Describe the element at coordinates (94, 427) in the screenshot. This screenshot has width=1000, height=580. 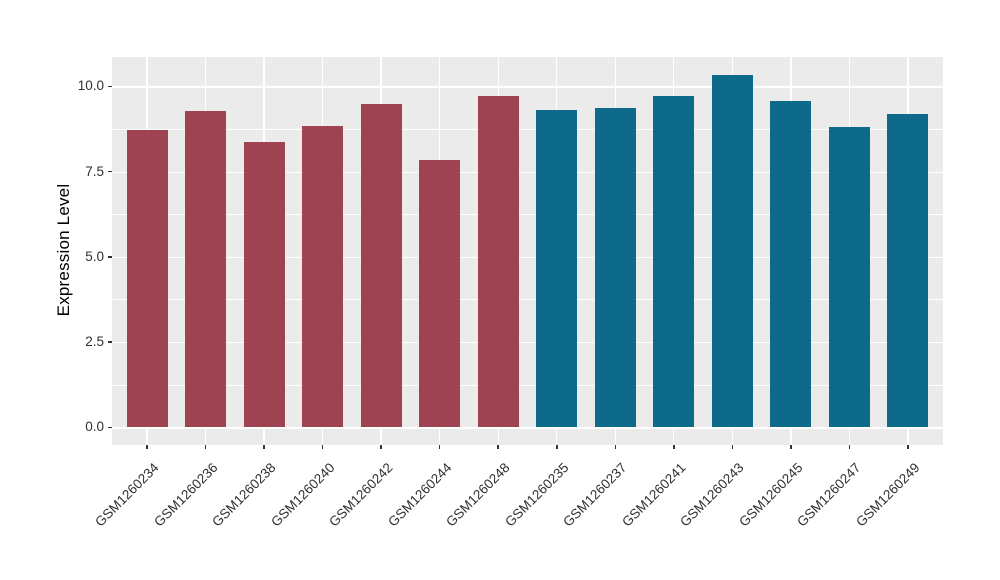
I see `y-tick-label: 0.0` at that location.